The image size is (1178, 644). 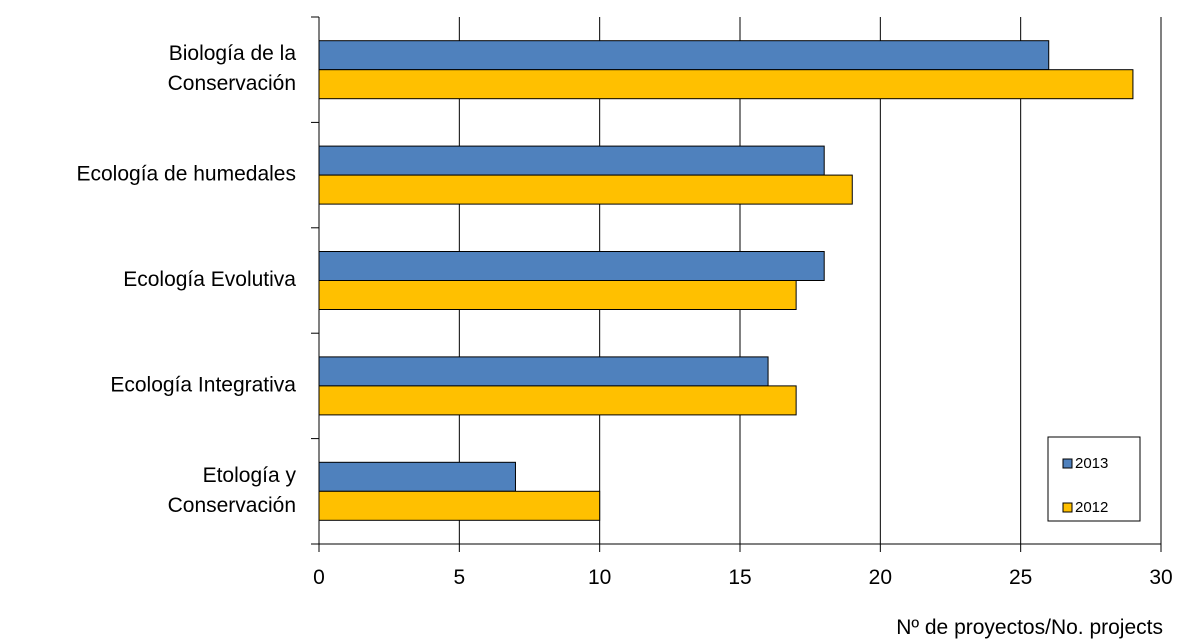 What do you see at coordinates (1067, 463) in the screenshot?
I see `legend-swatch-2013` at bounding box center [1067, 463].